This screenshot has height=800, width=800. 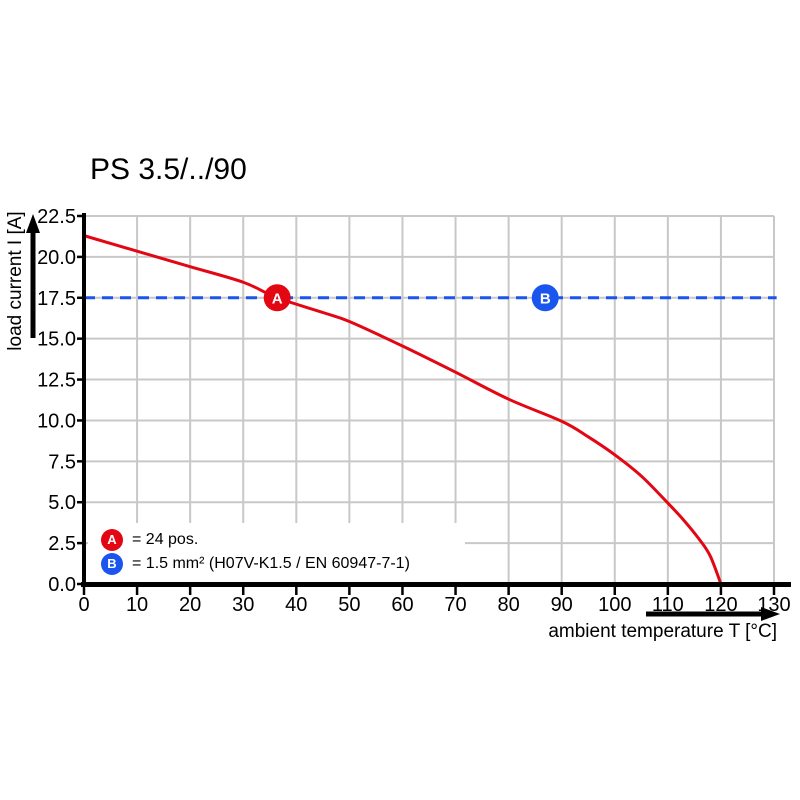 I want to click on y-tick-label: 5.0, so click(x=62, y=503).